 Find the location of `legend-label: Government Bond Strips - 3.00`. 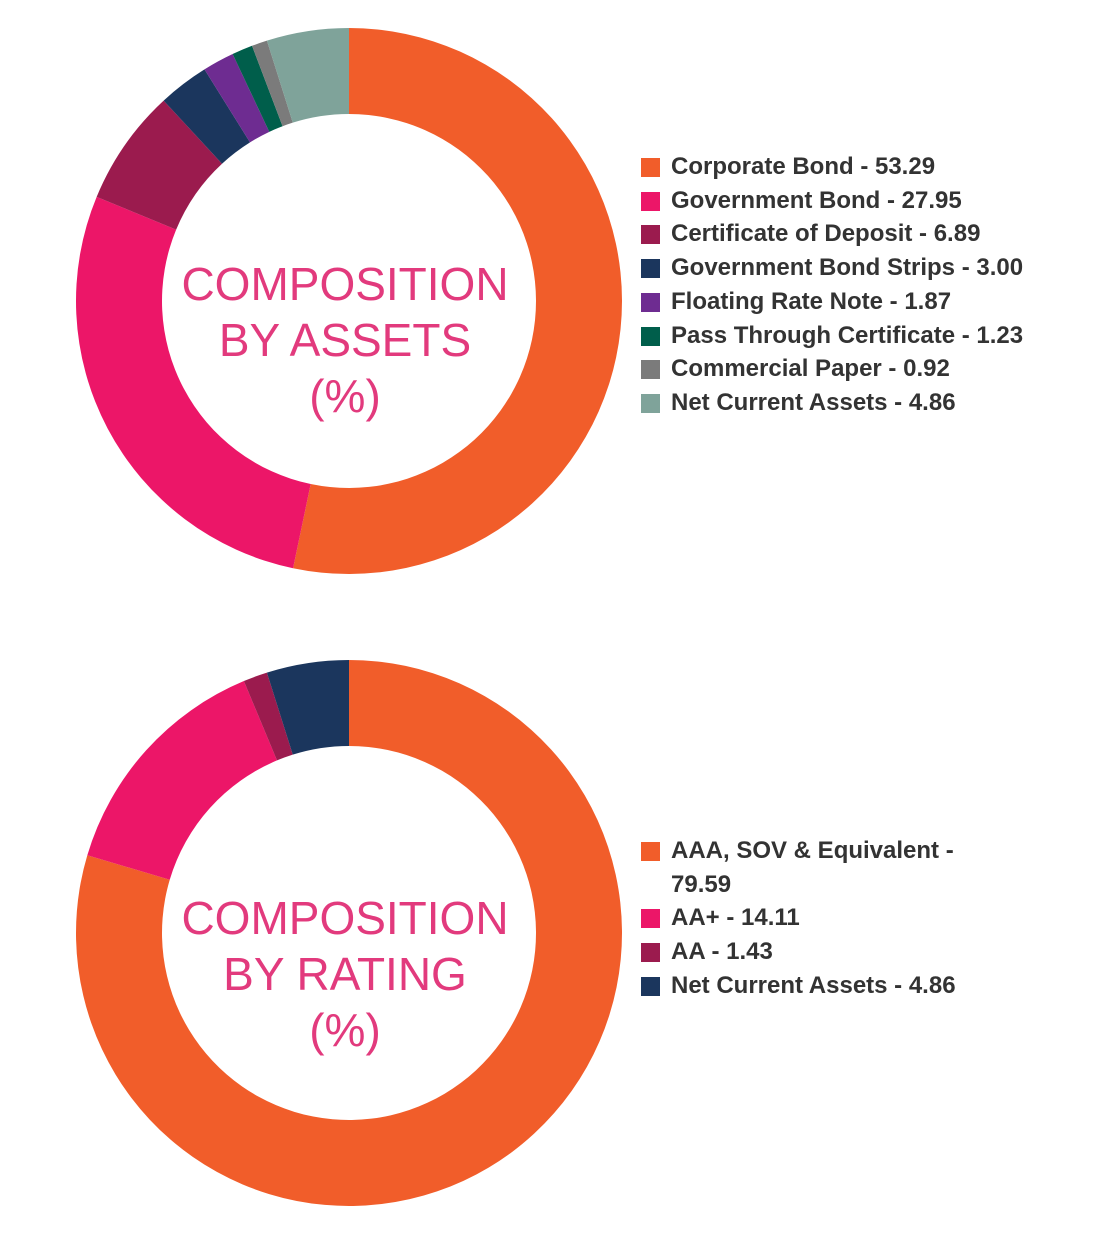

legend-label: Government Bond Strips - 3.00 is located at coordinates (847, 268).